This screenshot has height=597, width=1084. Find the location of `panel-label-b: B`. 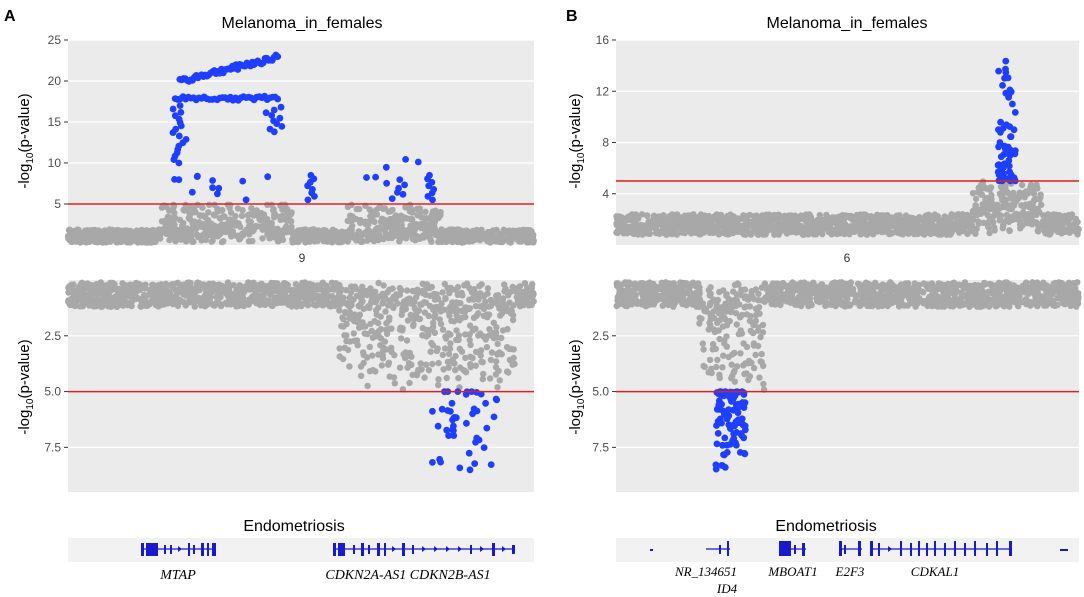

panel-label-b: B is located at coordinates (572, 16).